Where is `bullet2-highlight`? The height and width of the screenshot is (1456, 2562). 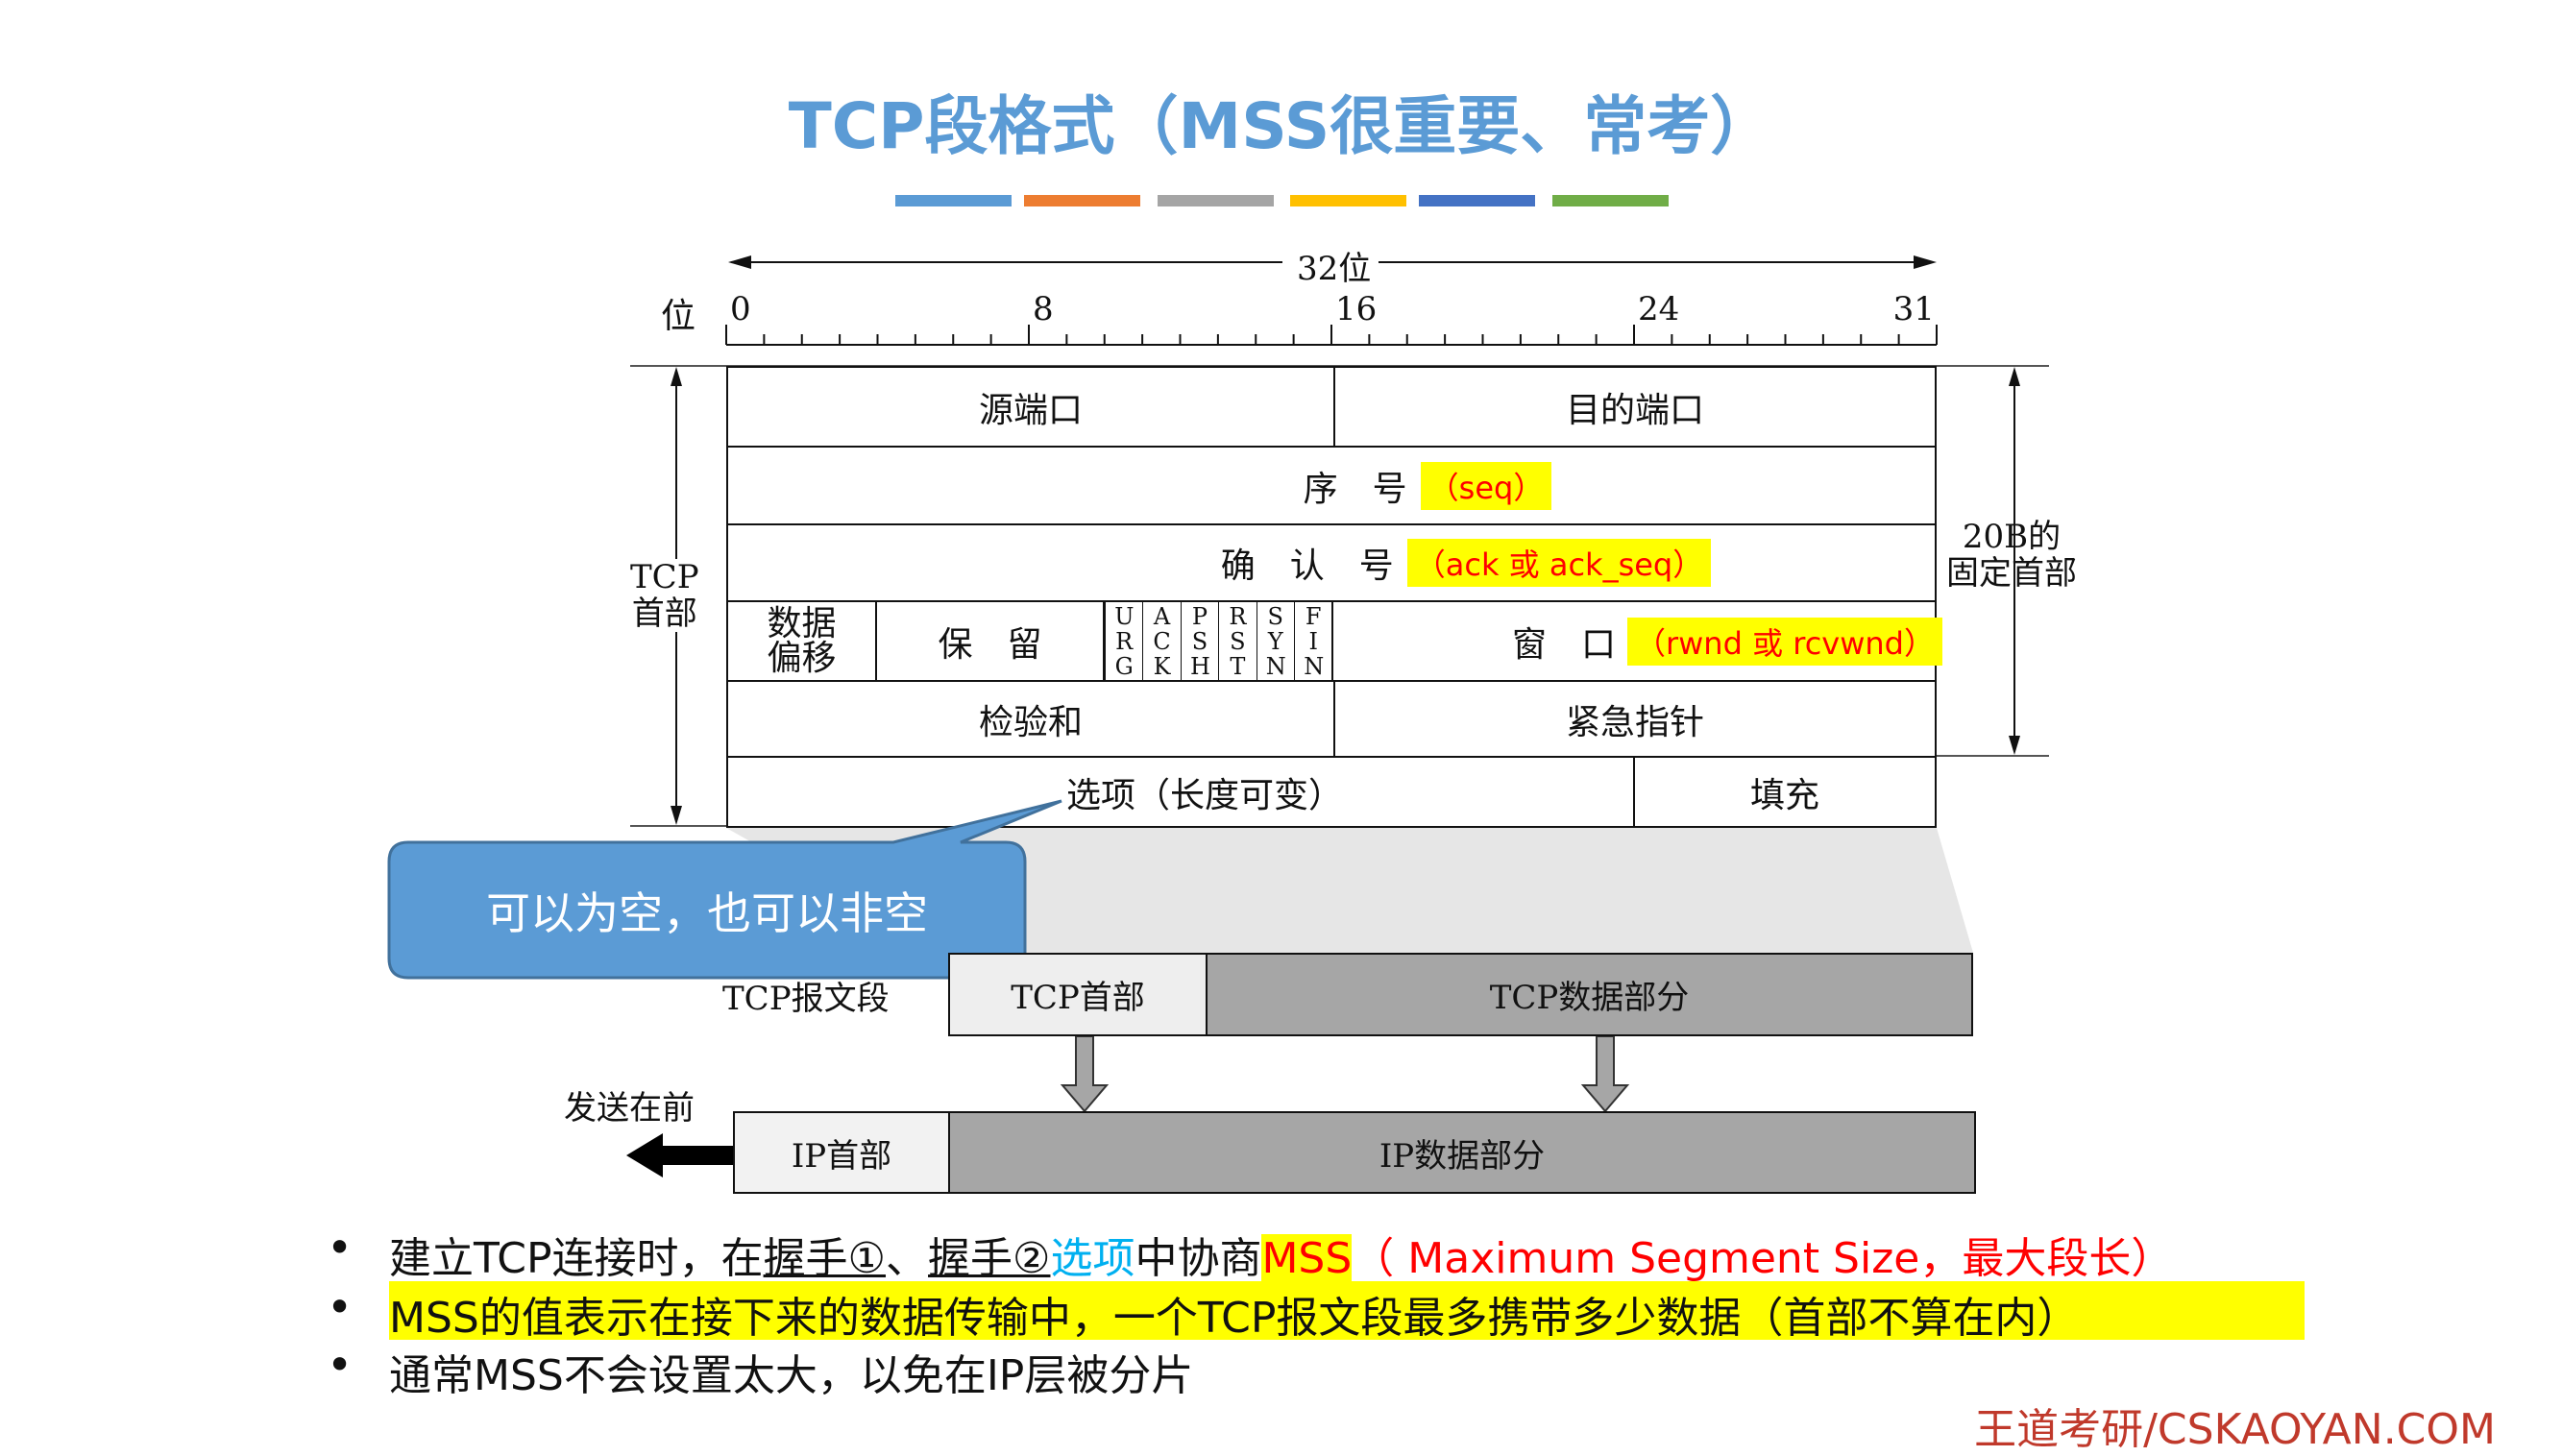
bullet2-highlight is located at coordinates (1347, 1311).